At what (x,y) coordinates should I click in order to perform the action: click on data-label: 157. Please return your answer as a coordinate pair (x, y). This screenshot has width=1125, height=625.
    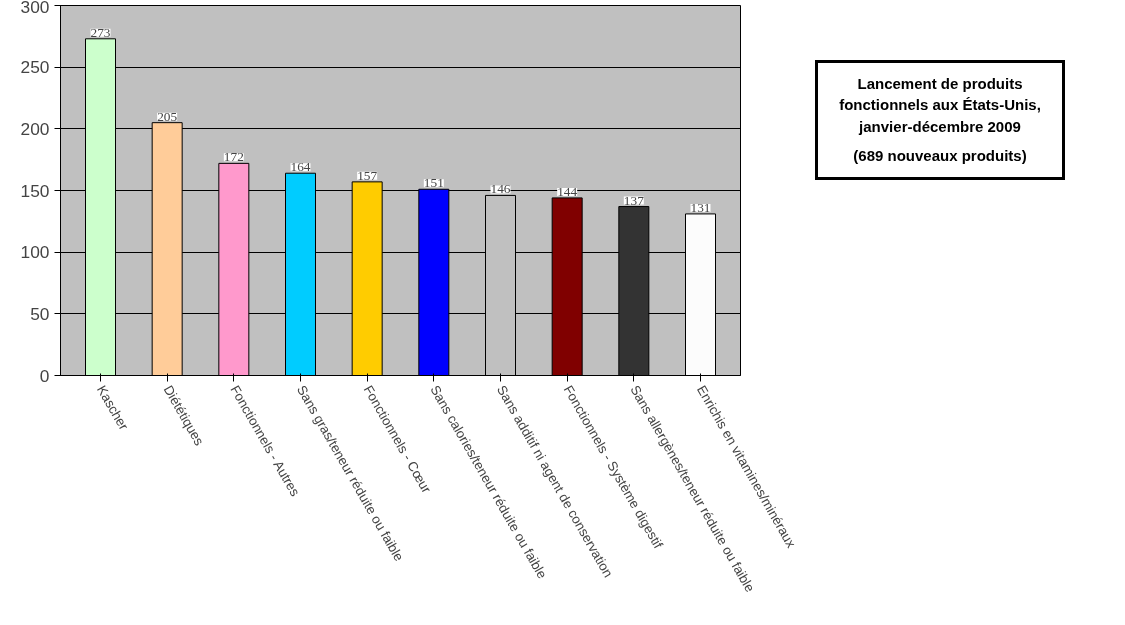
    Looking at the image, I should click on (367, 175).